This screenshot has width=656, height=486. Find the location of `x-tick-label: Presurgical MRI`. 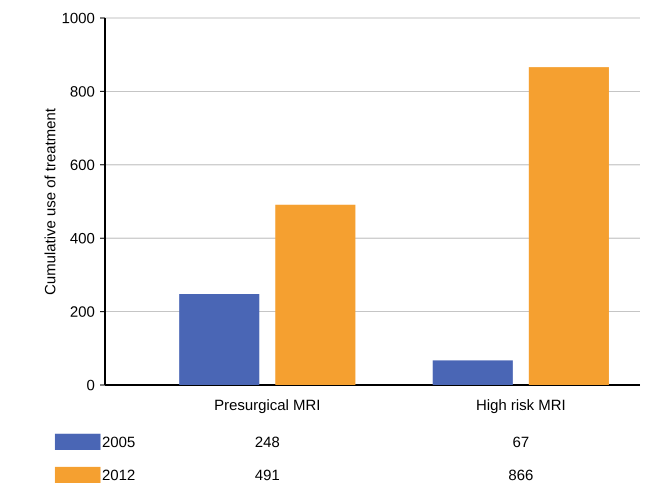

x-tick-label: Presurgical MRI is located at coordinates (267, 406).